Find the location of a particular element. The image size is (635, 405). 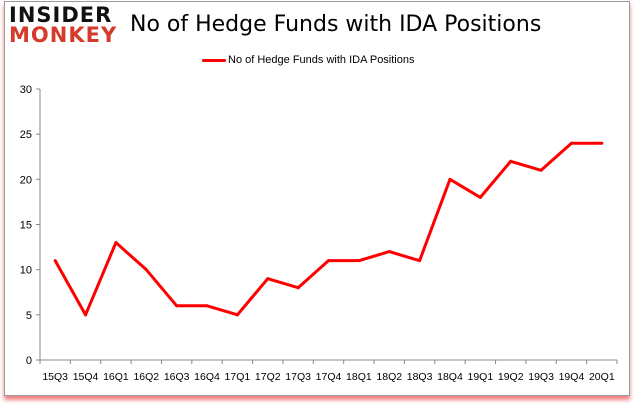

y-tick-label: 30 is located at coordinates (26, 90).